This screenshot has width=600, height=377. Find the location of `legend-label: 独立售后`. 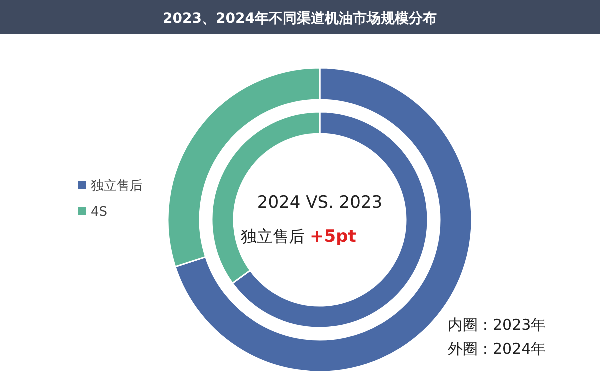

legend-label: 独立售后 is located at coordinates (117, 186).